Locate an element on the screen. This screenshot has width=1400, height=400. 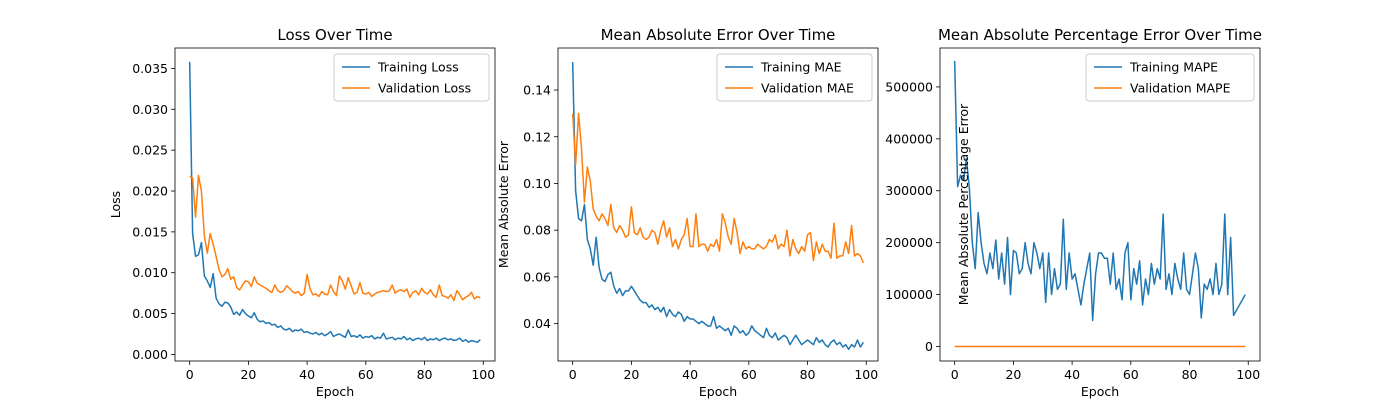
y-tick-label: 0 is located at coordinates (929, 346).